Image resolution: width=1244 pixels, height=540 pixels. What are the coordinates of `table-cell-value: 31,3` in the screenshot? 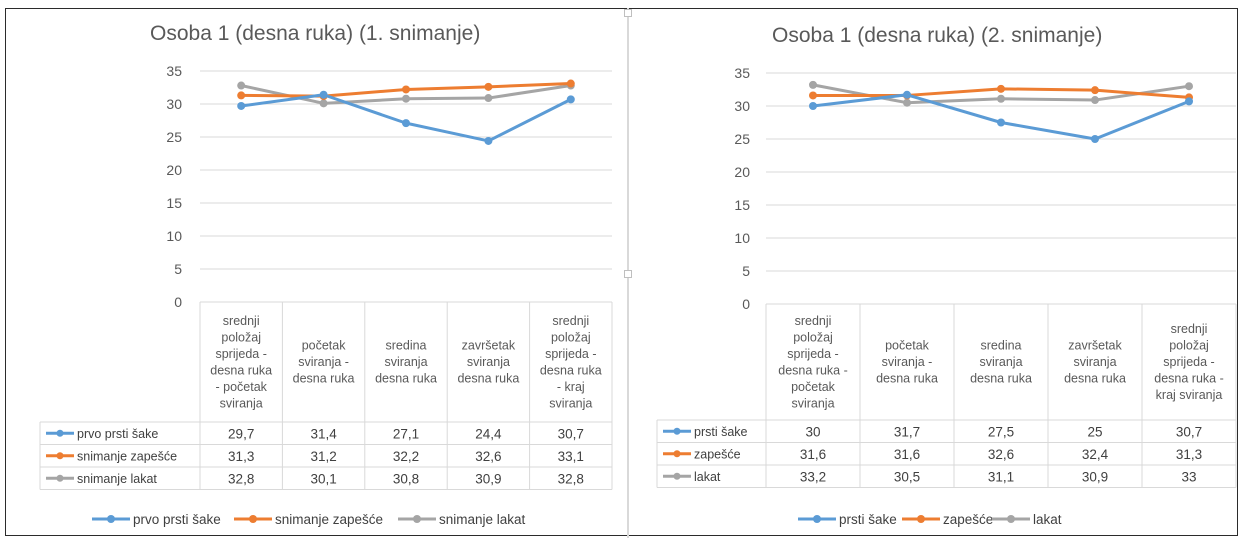 It's located at (241, 456).